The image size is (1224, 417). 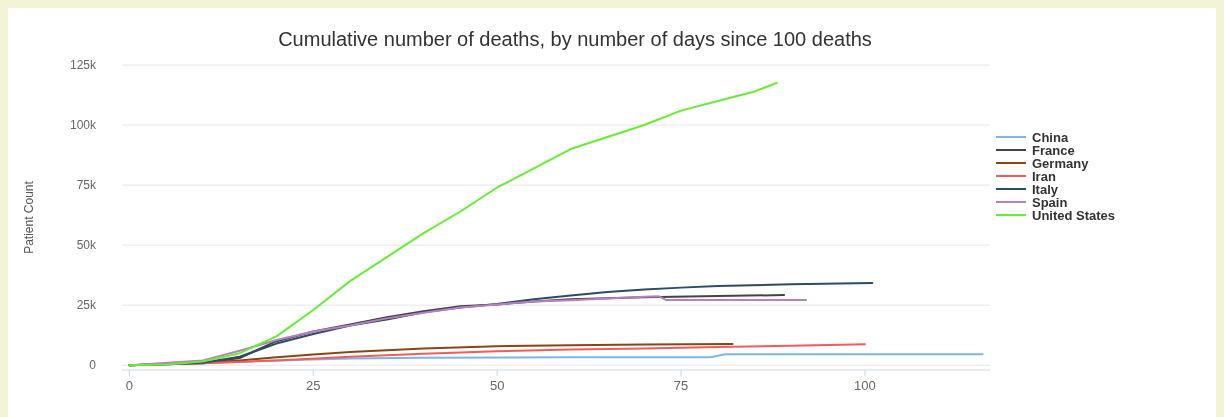 I want to click on x-tick-label: 25, so click(x=313, y=385).